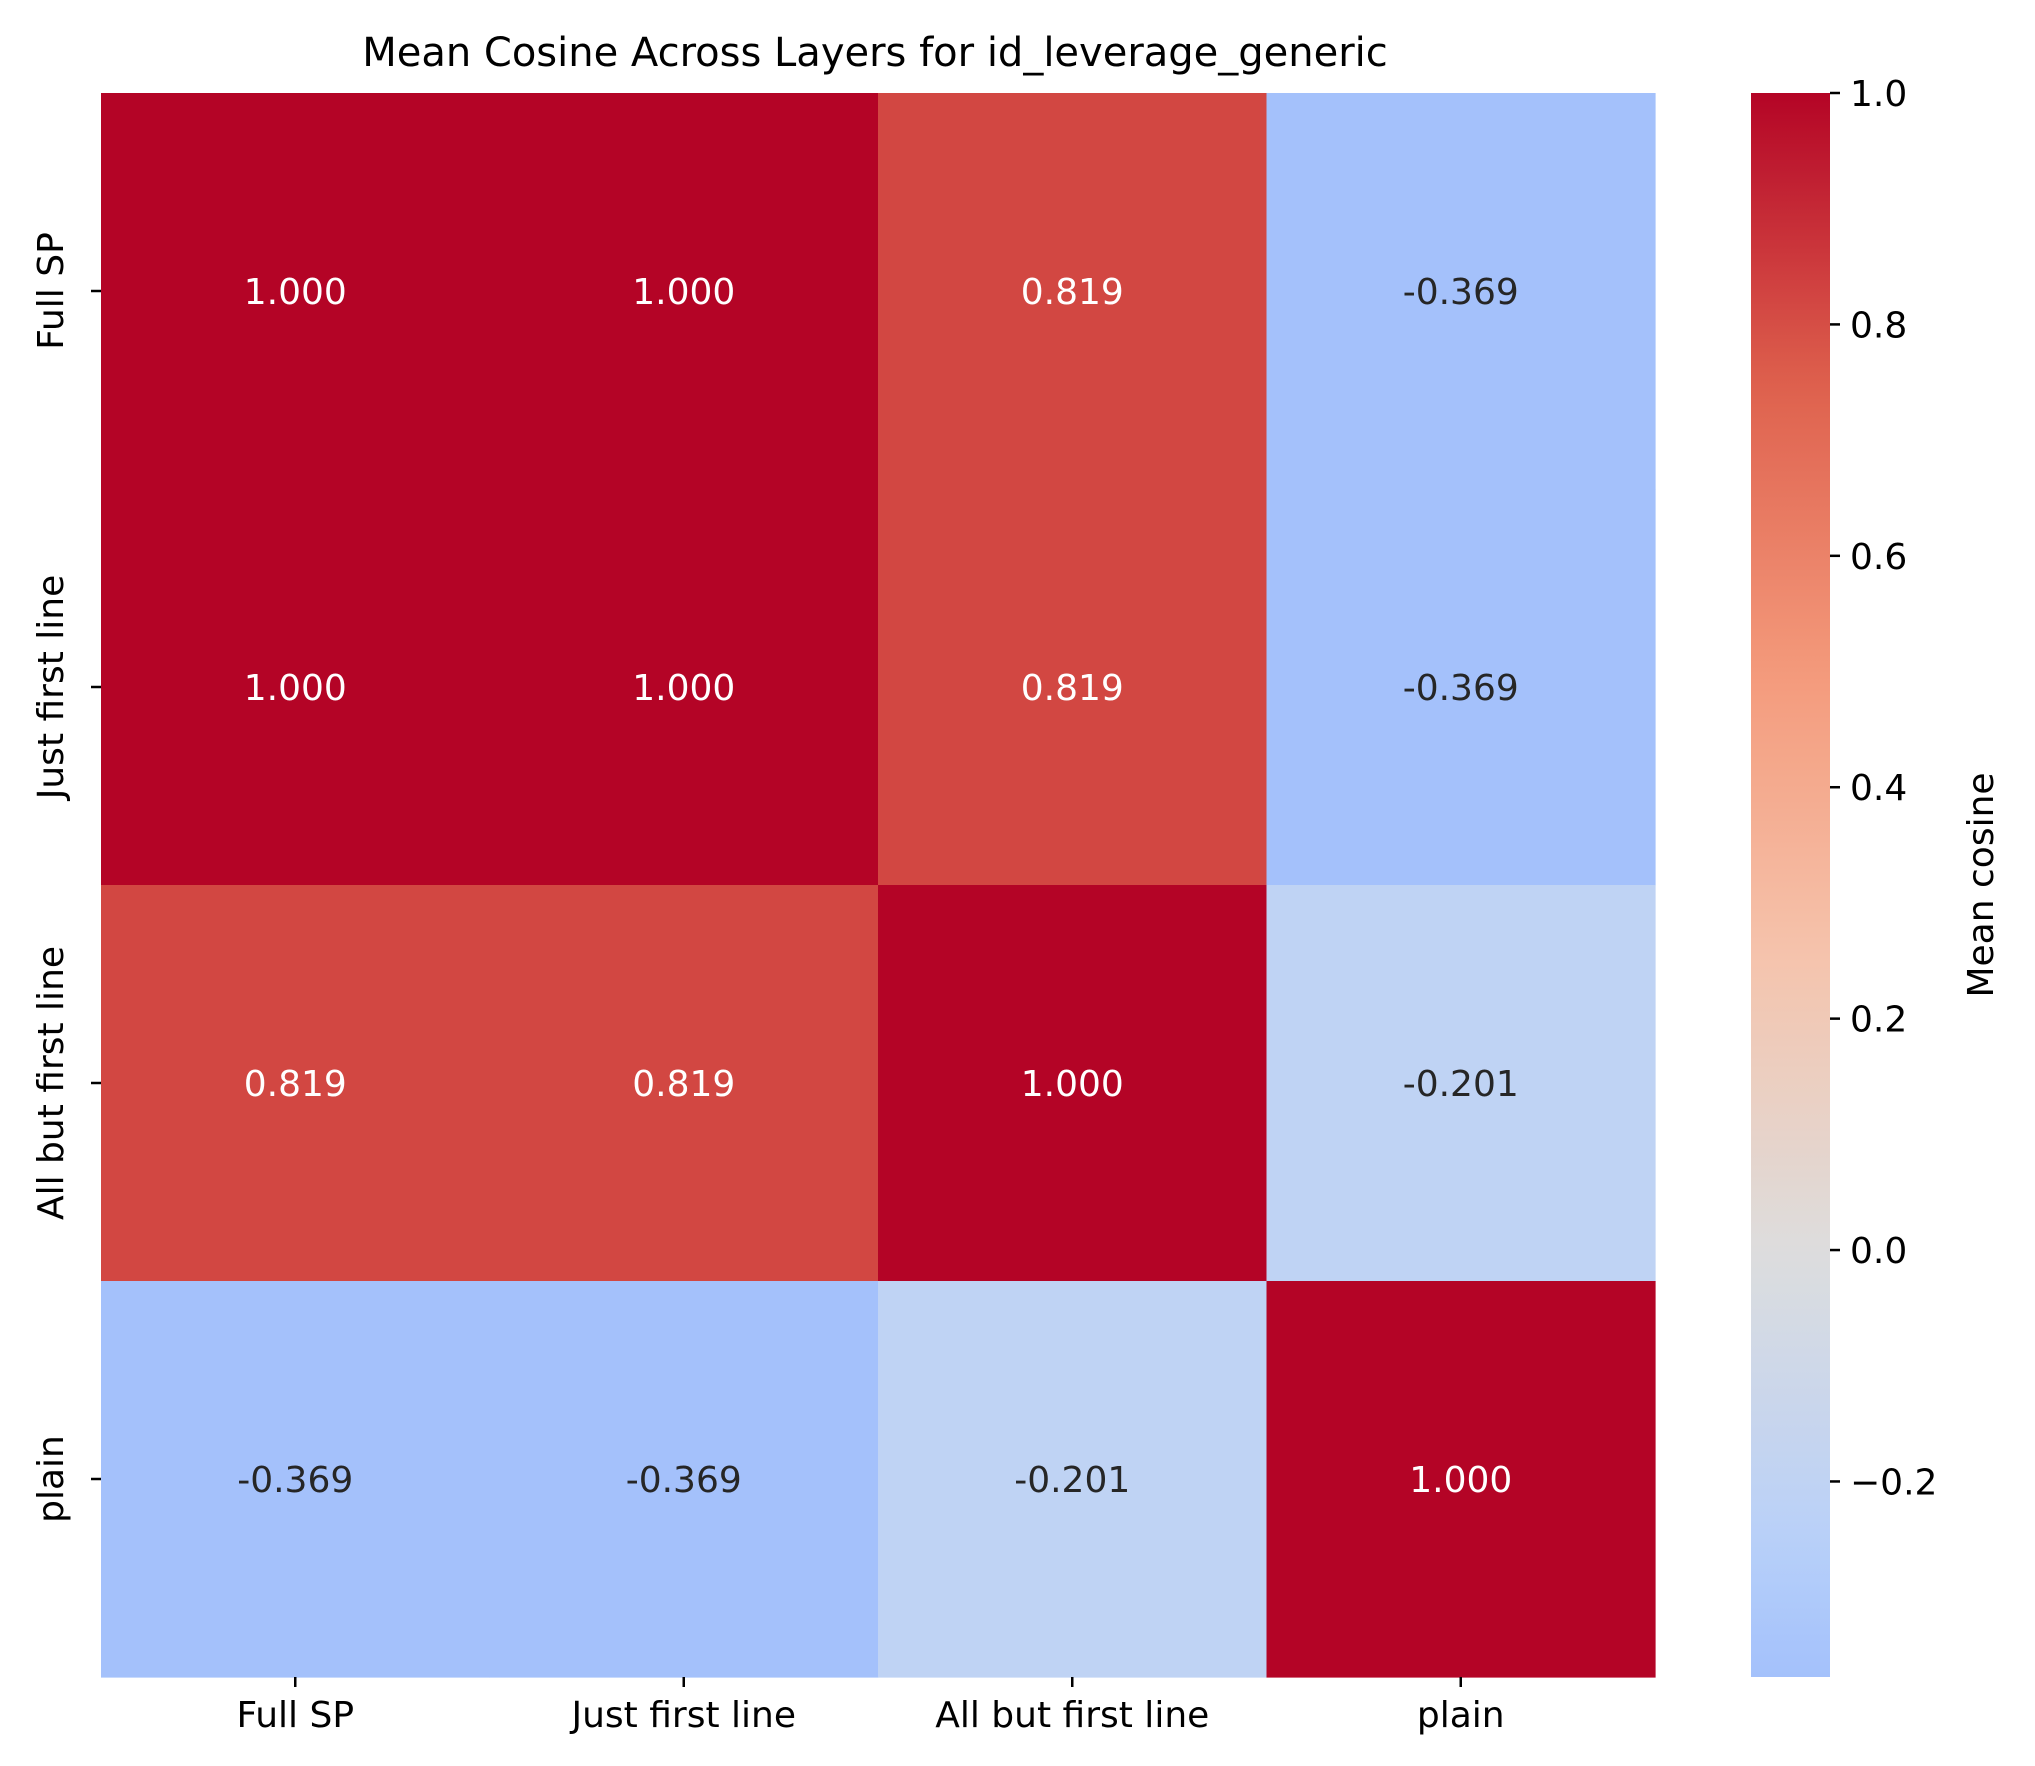  Describe the element at coordinates (295, 1715) in the screenshot. I see `x-tick-label: Full SP` at that location.